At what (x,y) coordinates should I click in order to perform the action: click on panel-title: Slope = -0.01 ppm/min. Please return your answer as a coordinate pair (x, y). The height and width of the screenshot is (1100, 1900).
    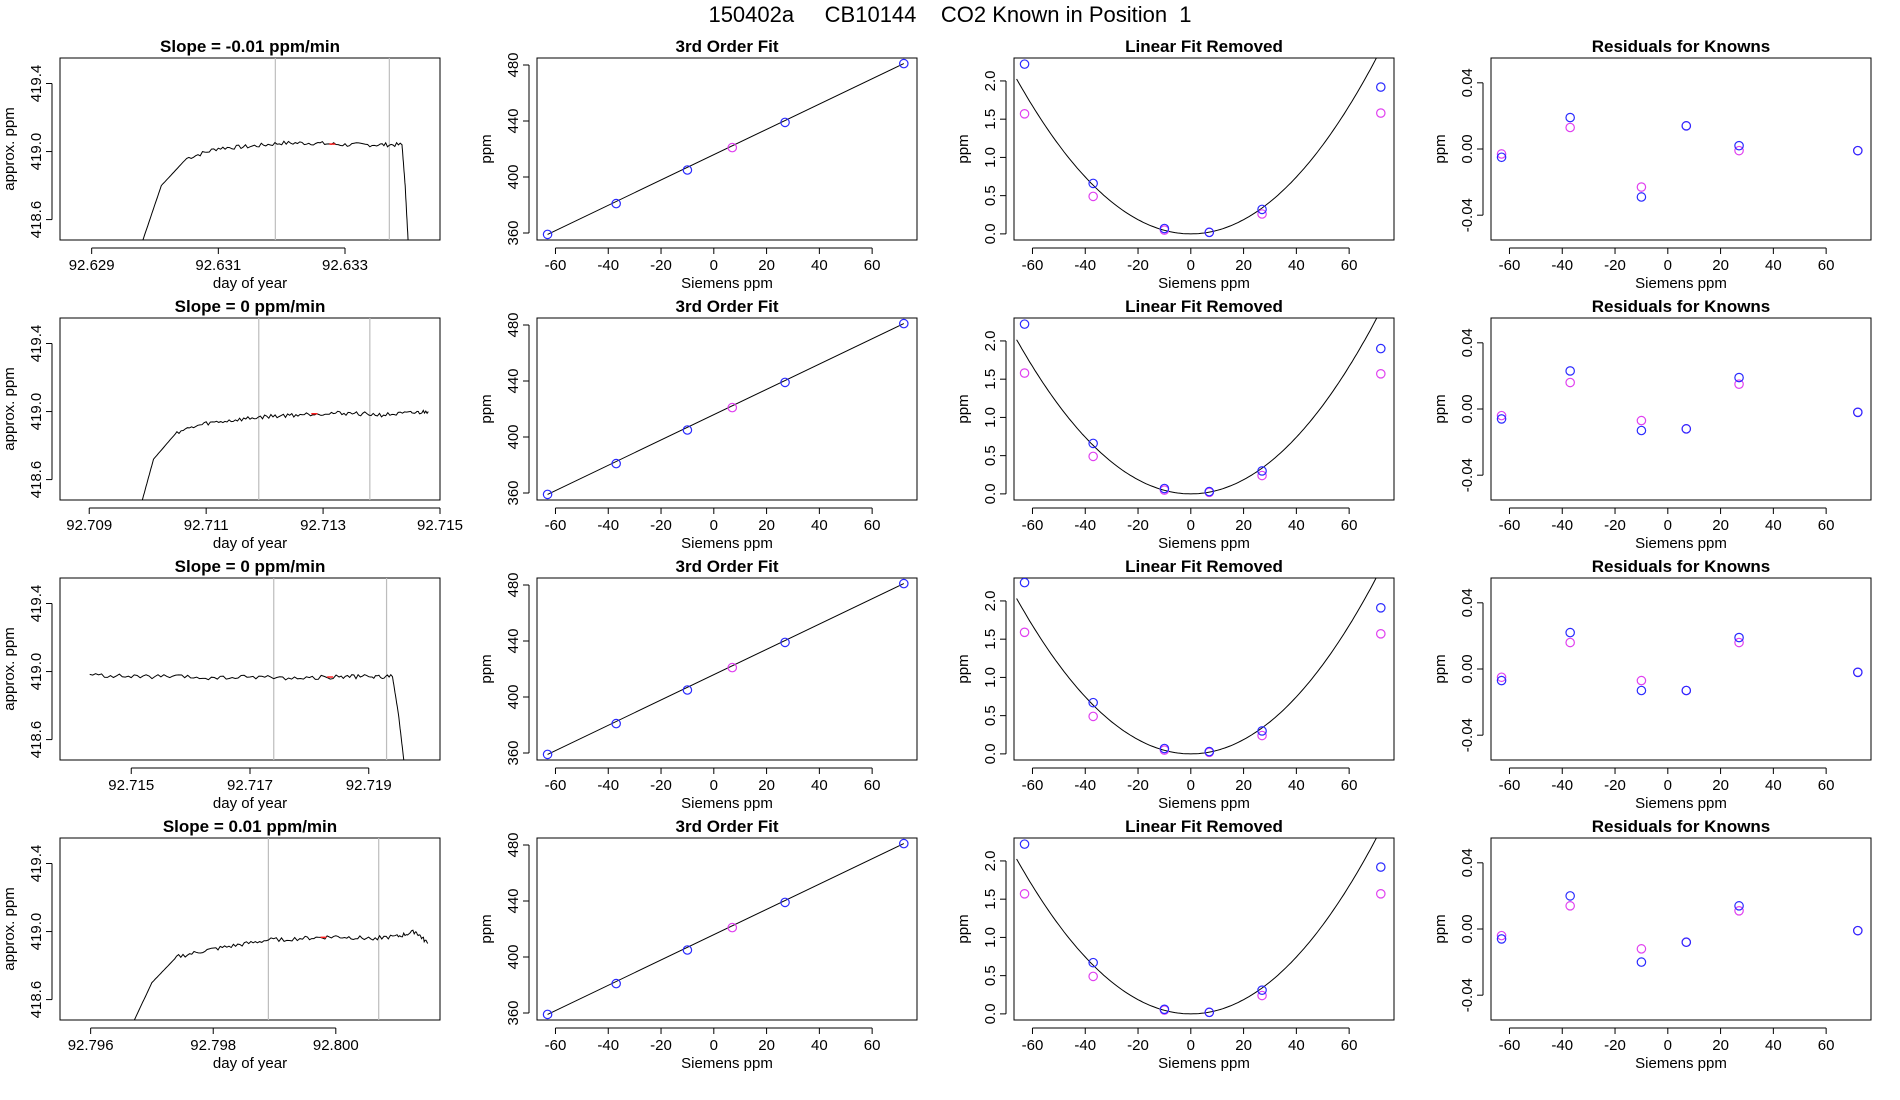
    Looking at the image, I should click on (250, 46).